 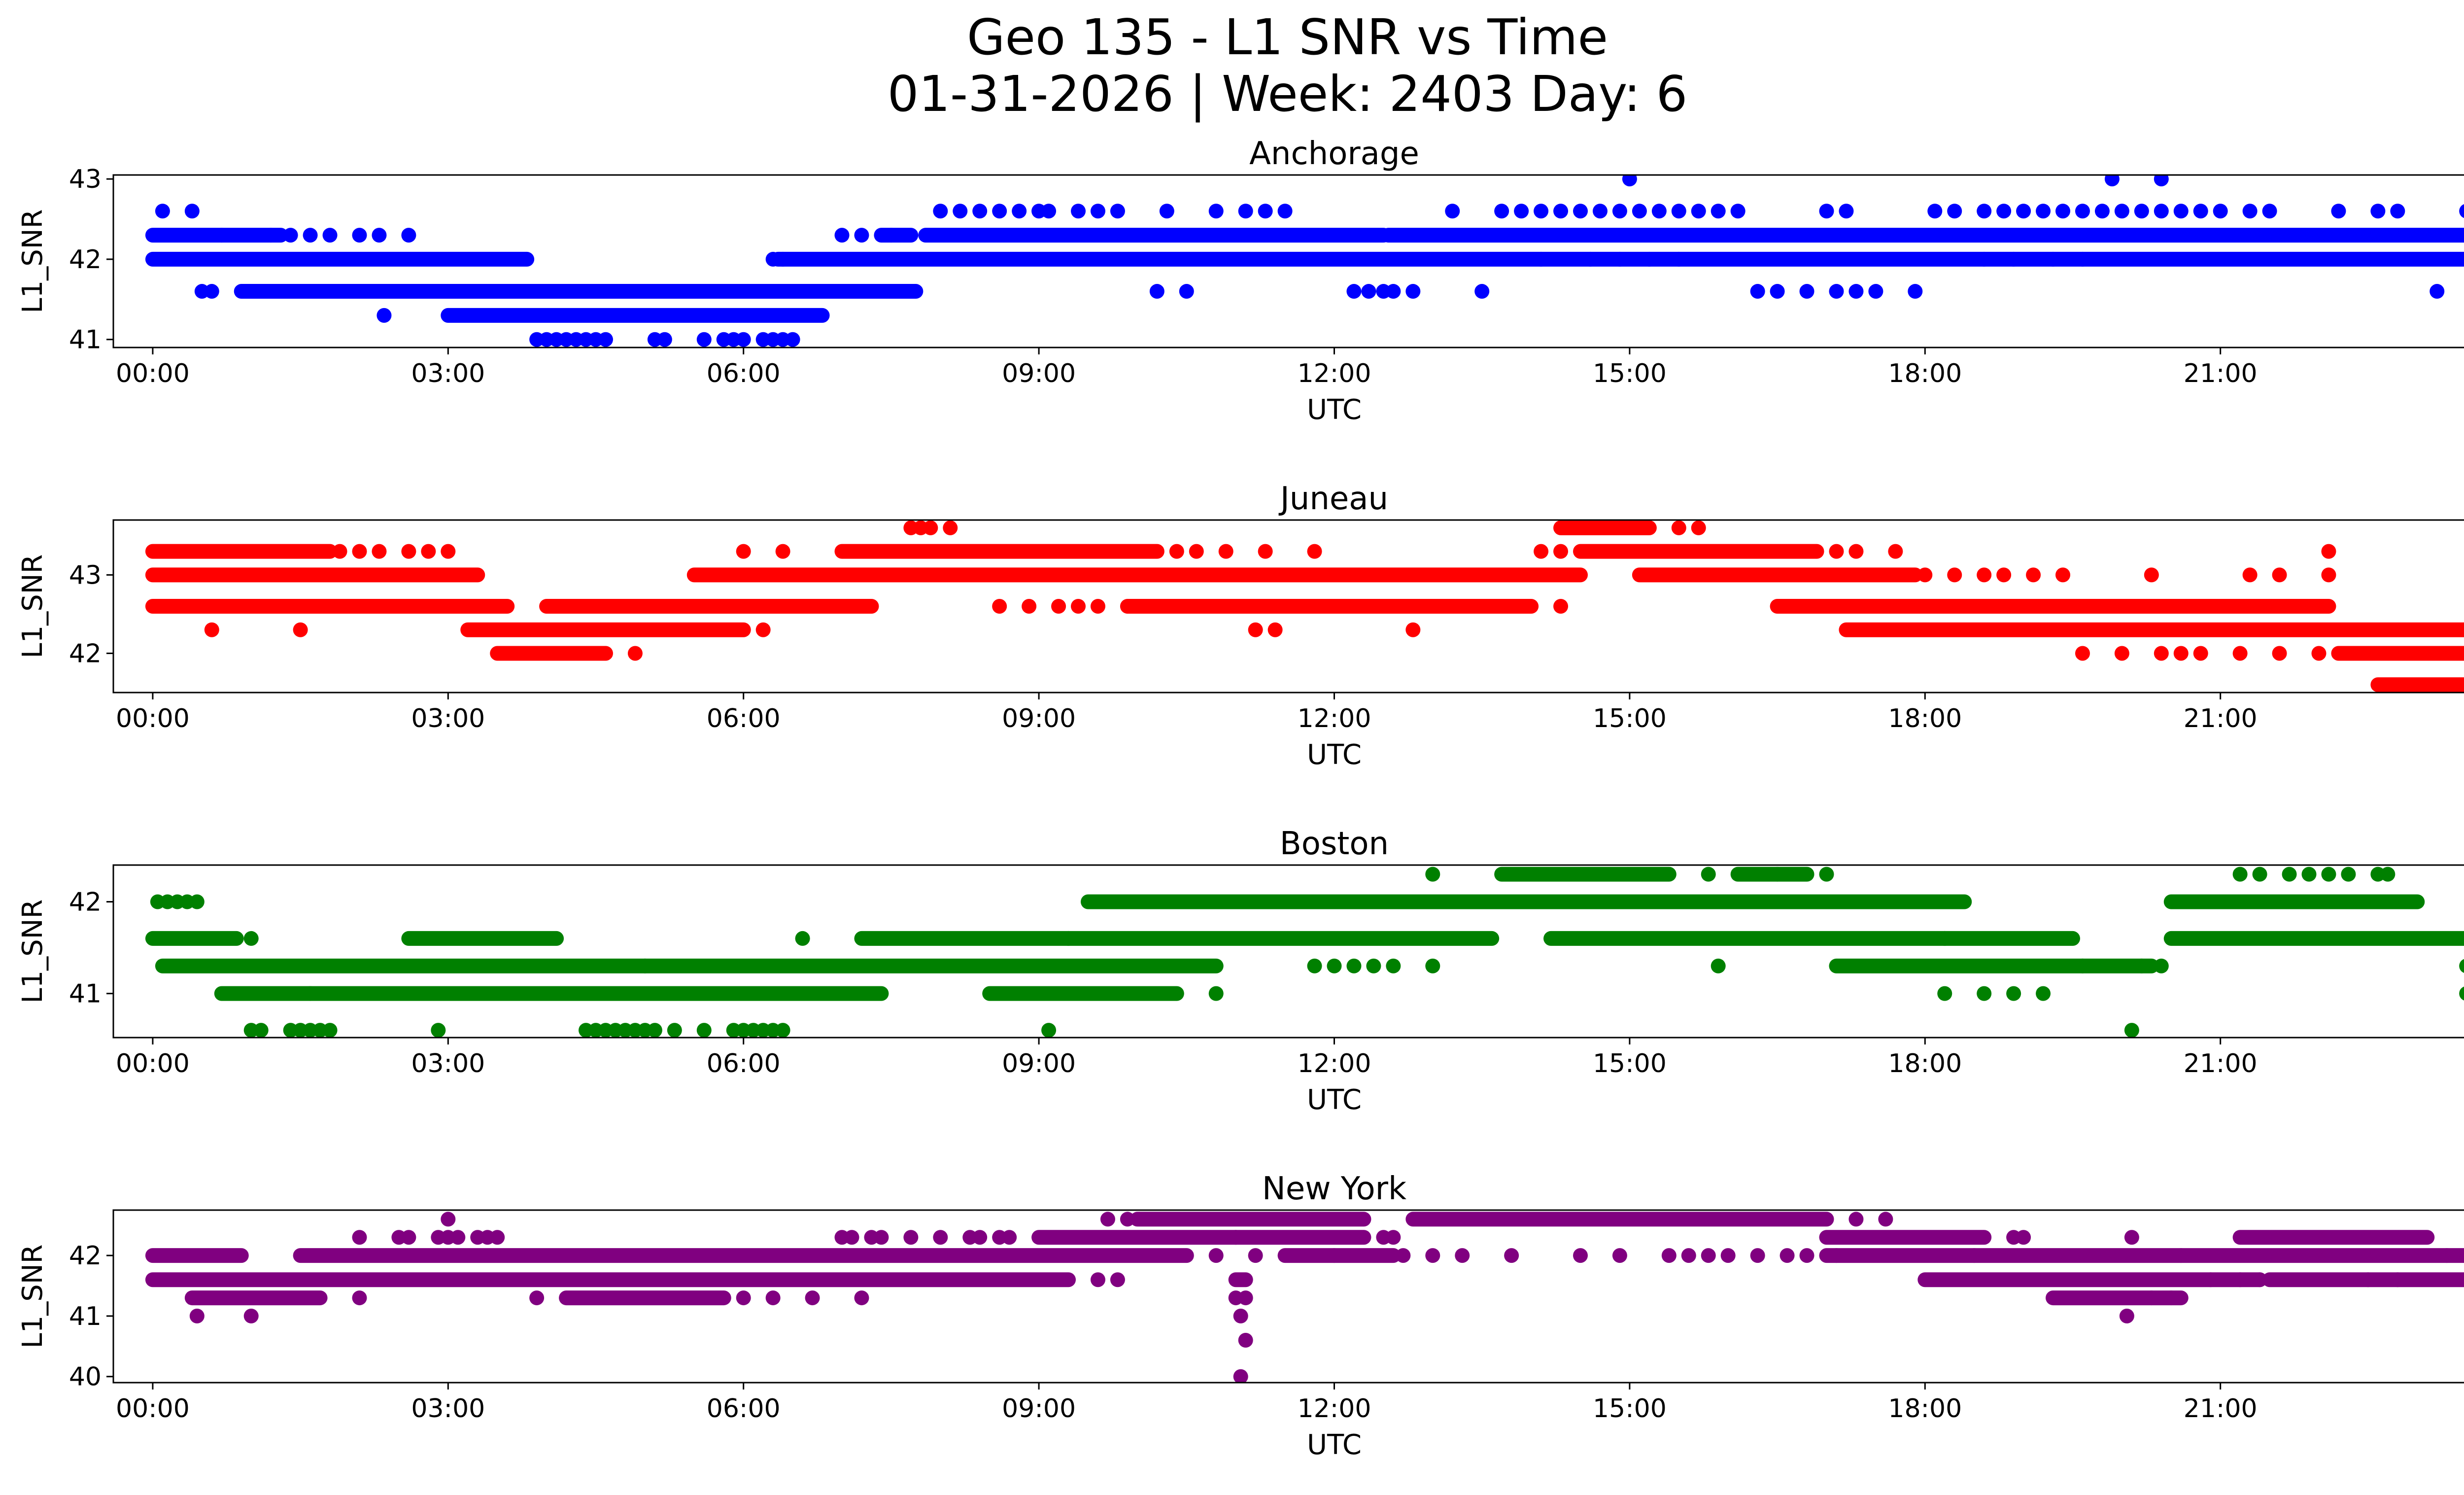 What do you see at coordinates (85, 179) in the screenshot?
I see `y-tick-label: 43` at bounding box center [85, 179].